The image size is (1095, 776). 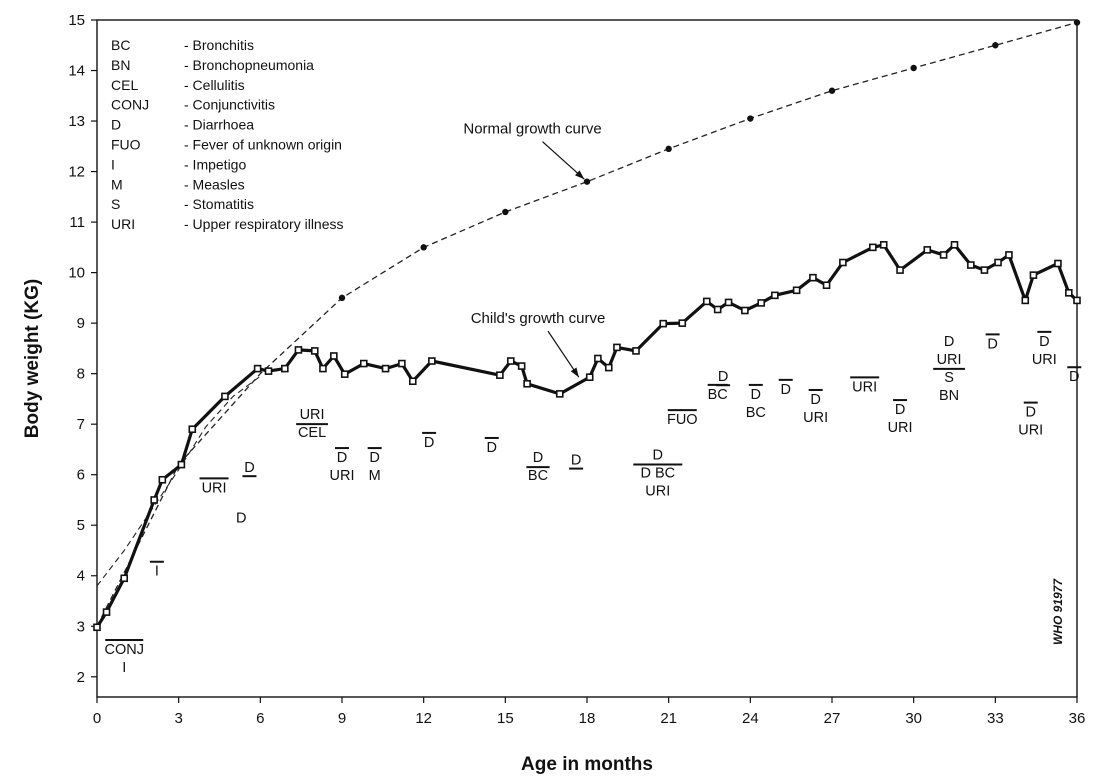 I want to click on curve-label: Child's growth curve, so click(x=538, y=318).